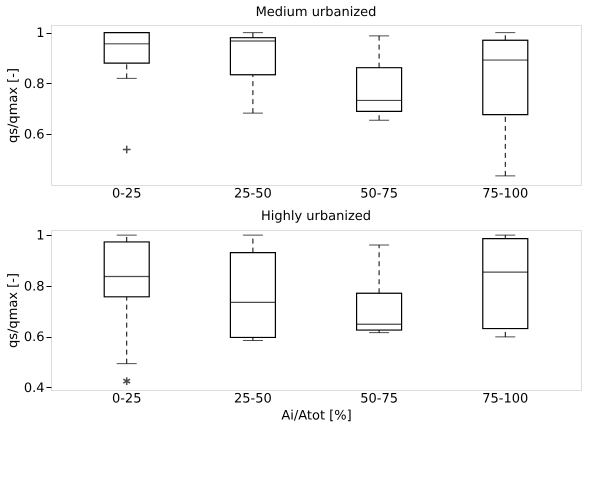 This screenshot has width=611, height=479. I want to click on chart-title: Medium urbanized, so click(316, 12).